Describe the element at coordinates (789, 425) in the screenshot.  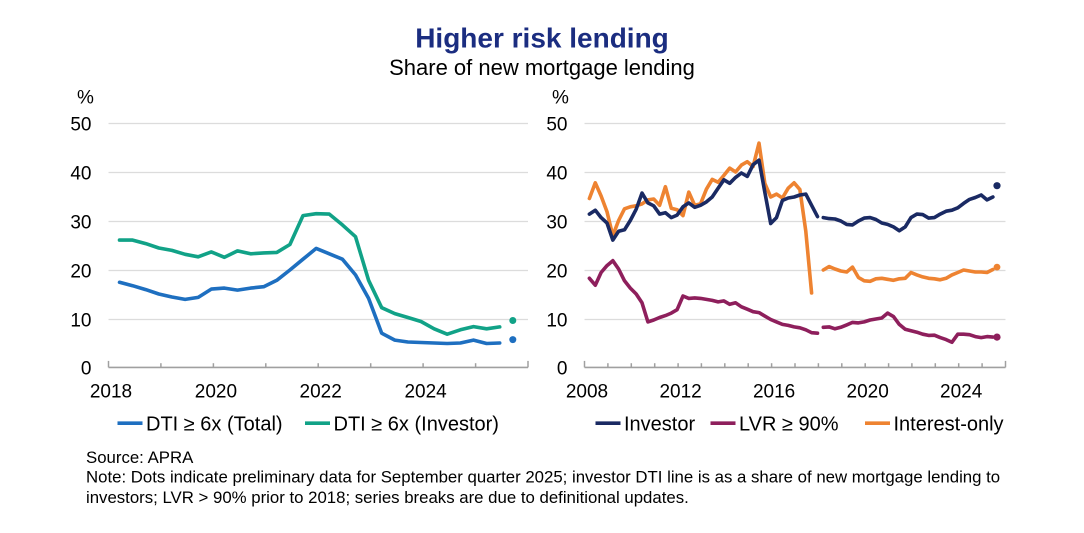
I see `svg-text: LVR ≥ 90%` at that location.